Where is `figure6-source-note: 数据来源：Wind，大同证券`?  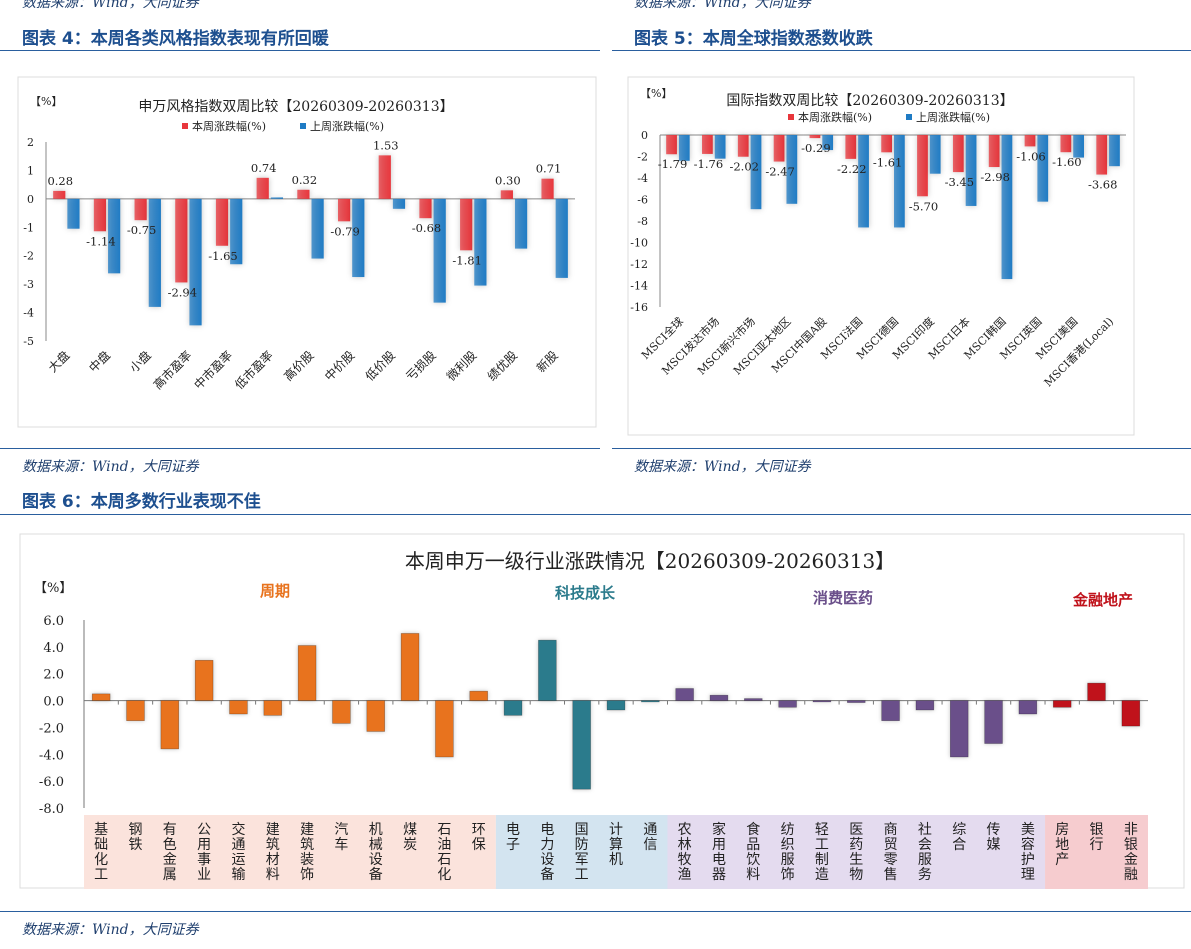 figure6-source-note: 数据来源：Wind，大同证券 is located at coordinates (110, 930).